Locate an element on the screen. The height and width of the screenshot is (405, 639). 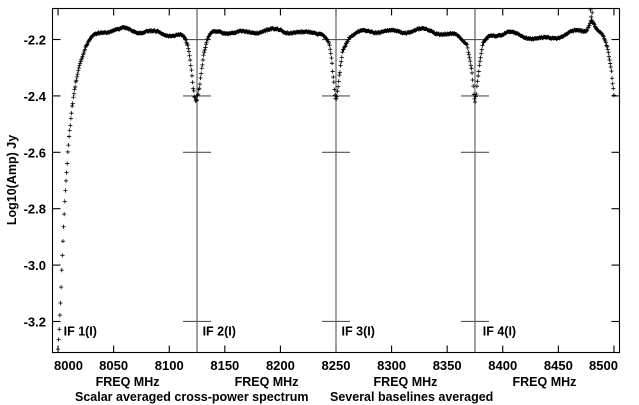
if-band-label-1: IF 1(I) is located at coordinates (80, 332).